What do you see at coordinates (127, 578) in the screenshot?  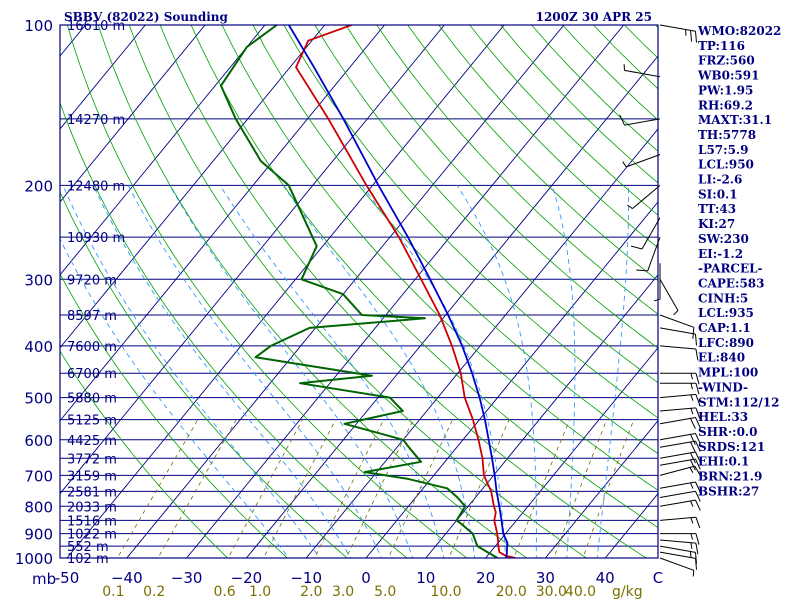 I see `temperature-tick-label: −40` at bounding box center [127, 578].